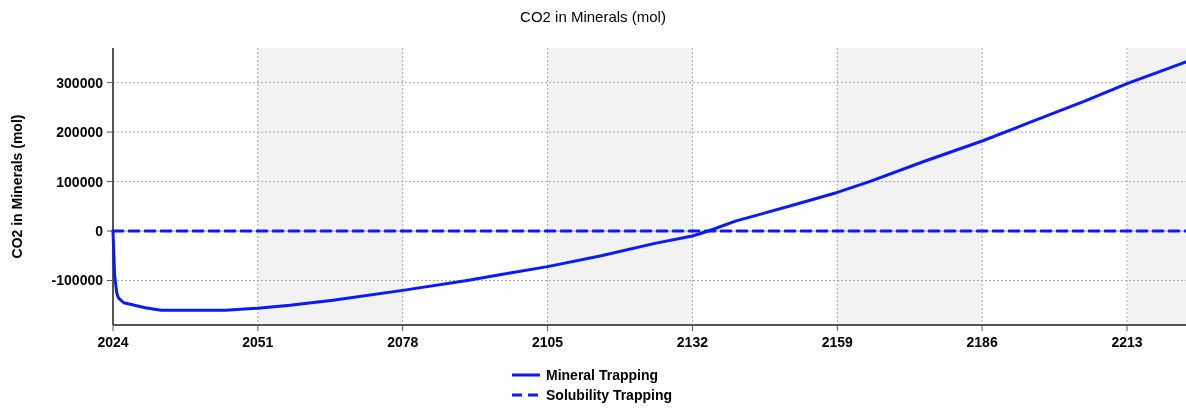  I want to click on x-tick-label: 2078, so click(403, 342).